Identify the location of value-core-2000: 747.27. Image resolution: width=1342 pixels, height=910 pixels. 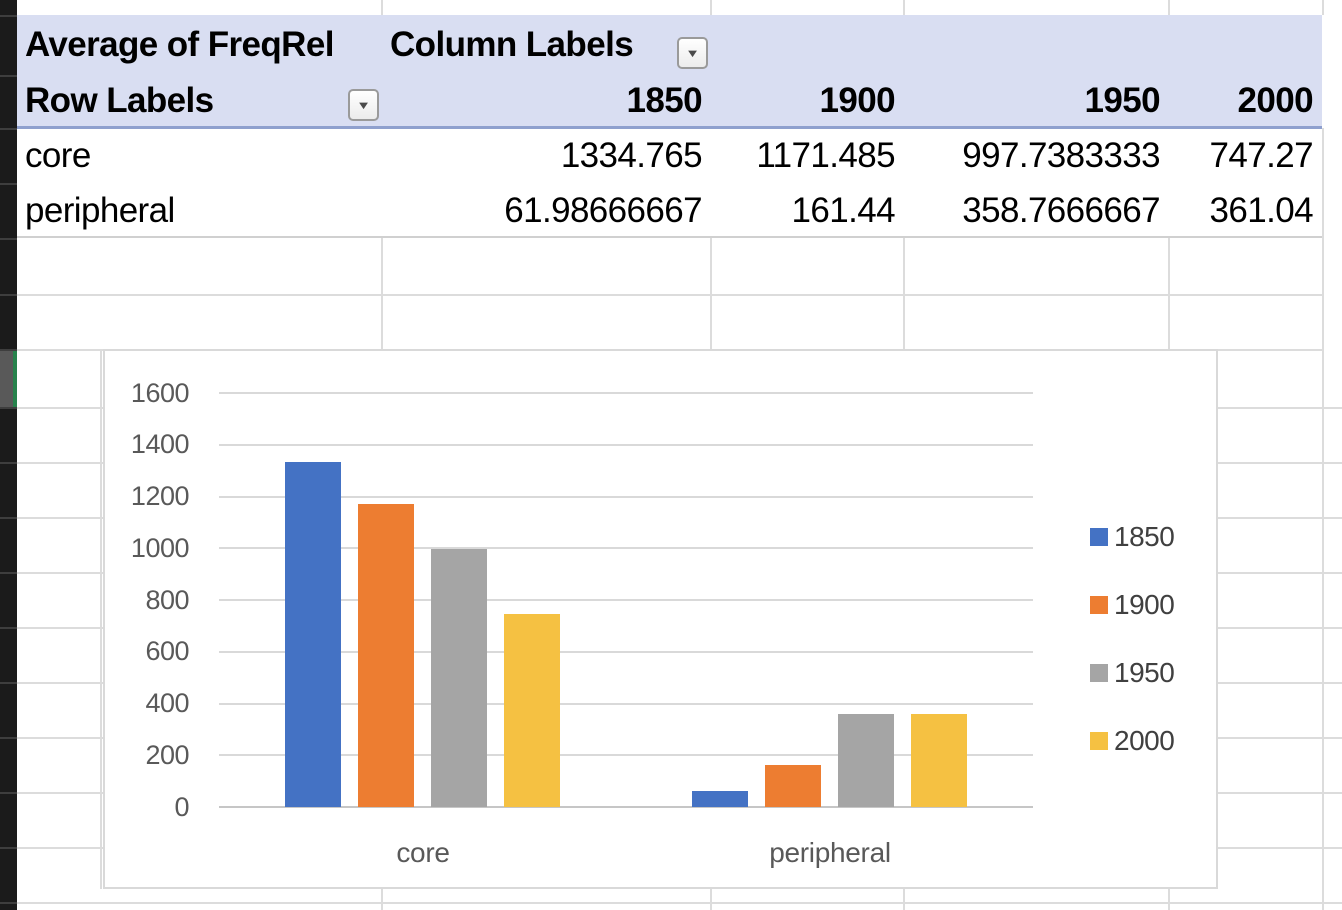
(1261, 155).